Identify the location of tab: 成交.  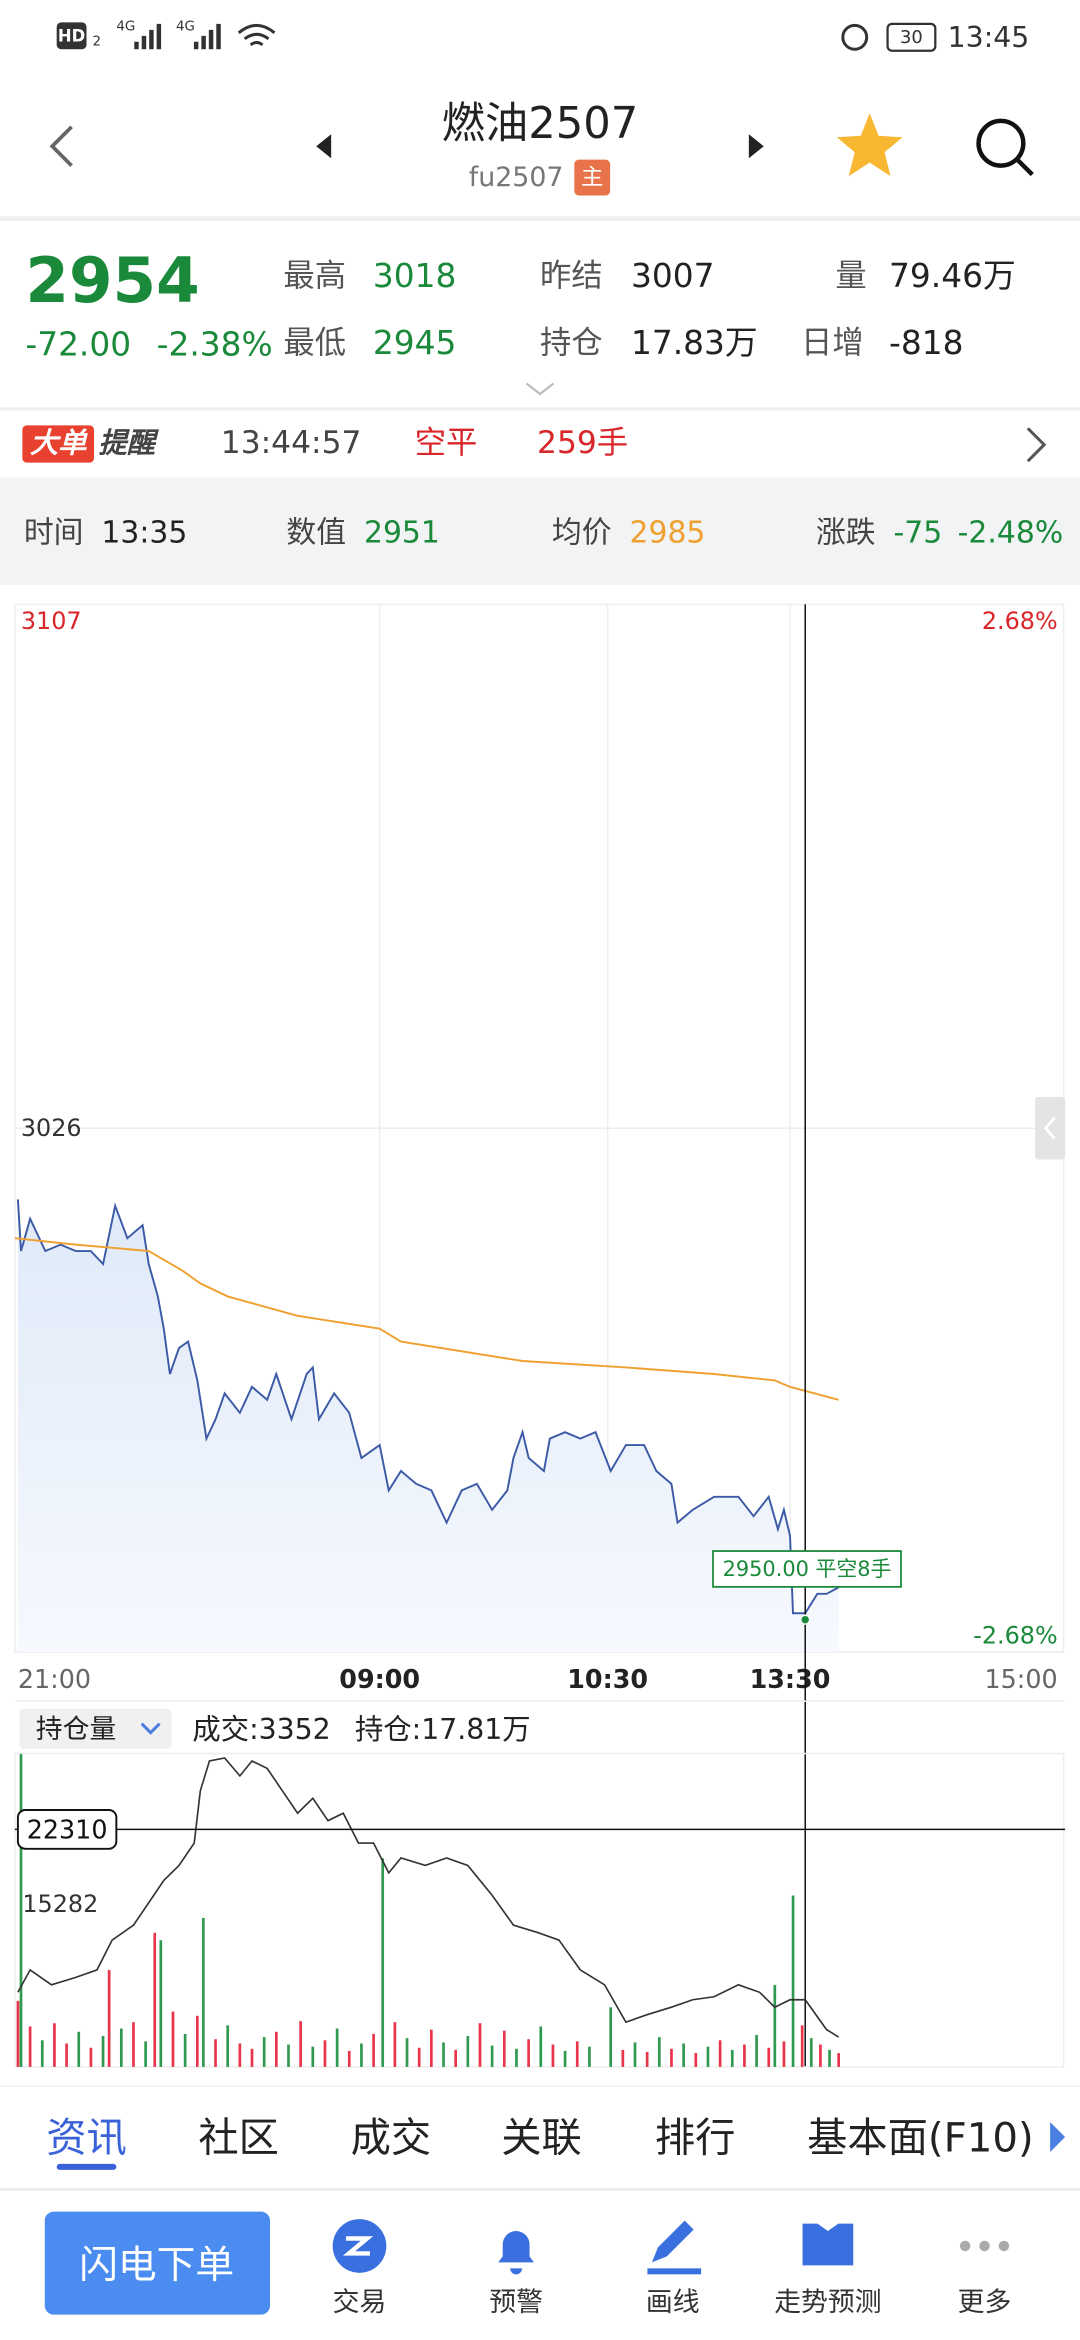
(391, 2139).